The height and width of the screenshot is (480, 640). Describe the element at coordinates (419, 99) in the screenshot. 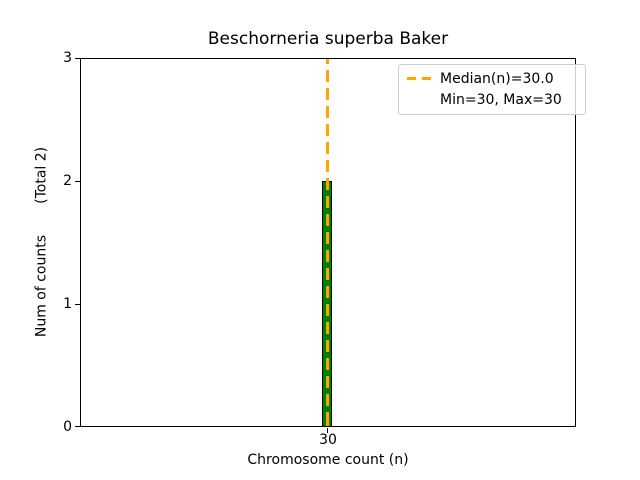

I see `empty-swatch` at that location.